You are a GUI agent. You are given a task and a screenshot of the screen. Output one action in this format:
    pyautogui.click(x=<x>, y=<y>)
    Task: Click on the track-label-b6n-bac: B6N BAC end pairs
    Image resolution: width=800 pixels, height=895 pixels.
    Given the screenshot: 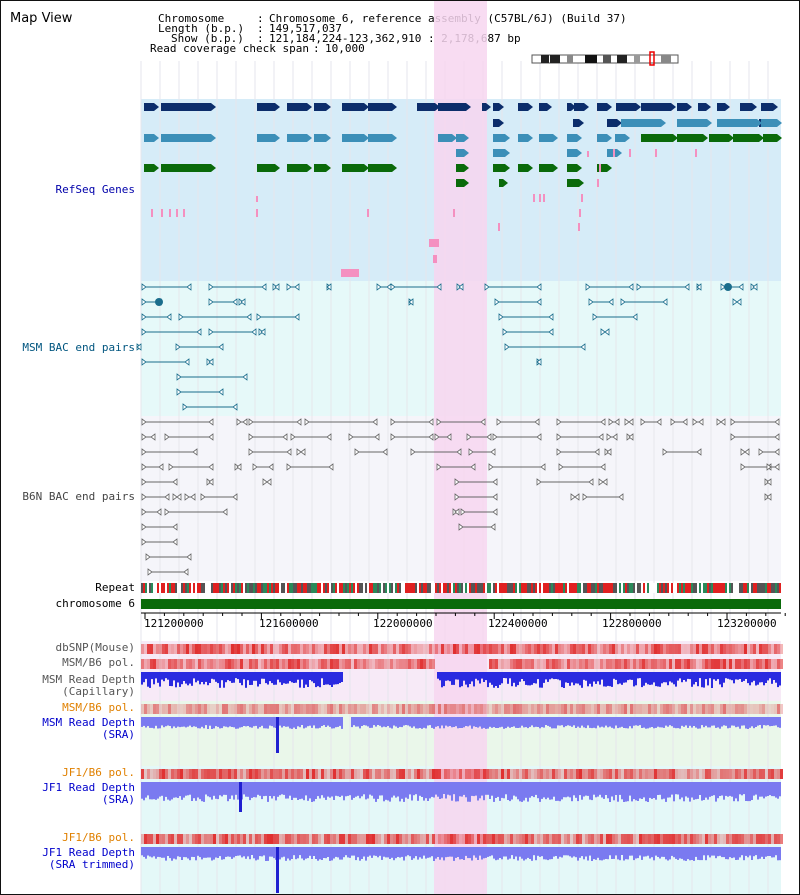 What is the action you would take?
    pyautogui.click(x=78, y=496)
    